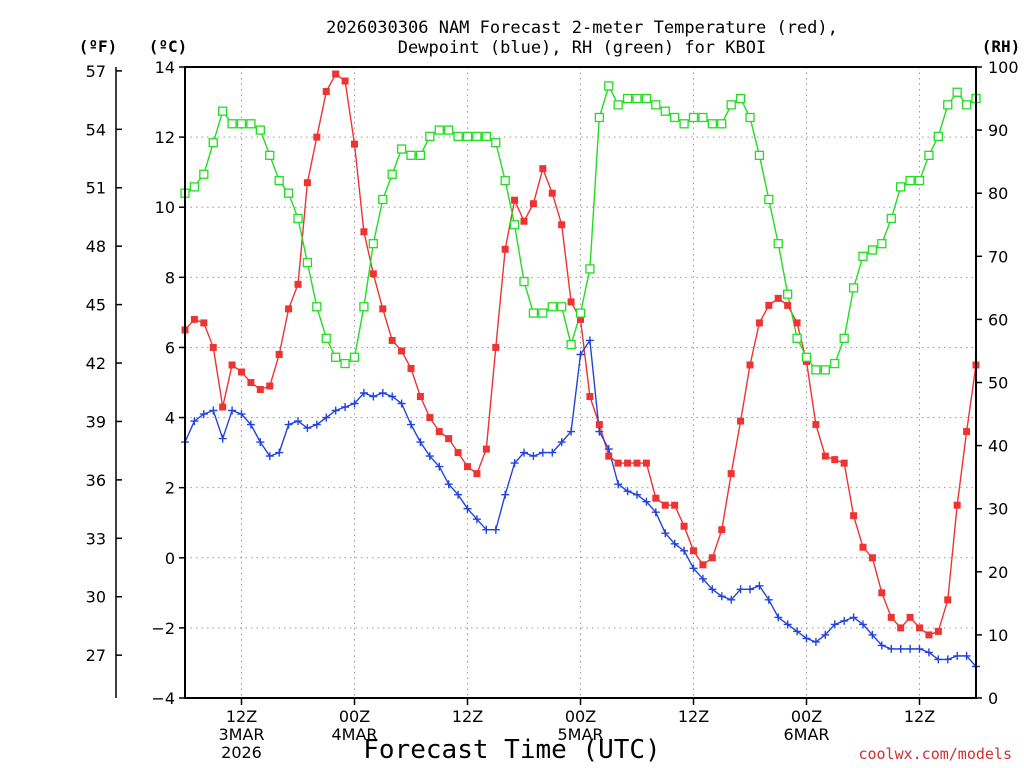 The height and width of the screenshot is (768, 1024). What do you see at coordinates (467, 716) in the screenshot?
I see `time-tick-label: 12Z` at bounding box center [467, 716].